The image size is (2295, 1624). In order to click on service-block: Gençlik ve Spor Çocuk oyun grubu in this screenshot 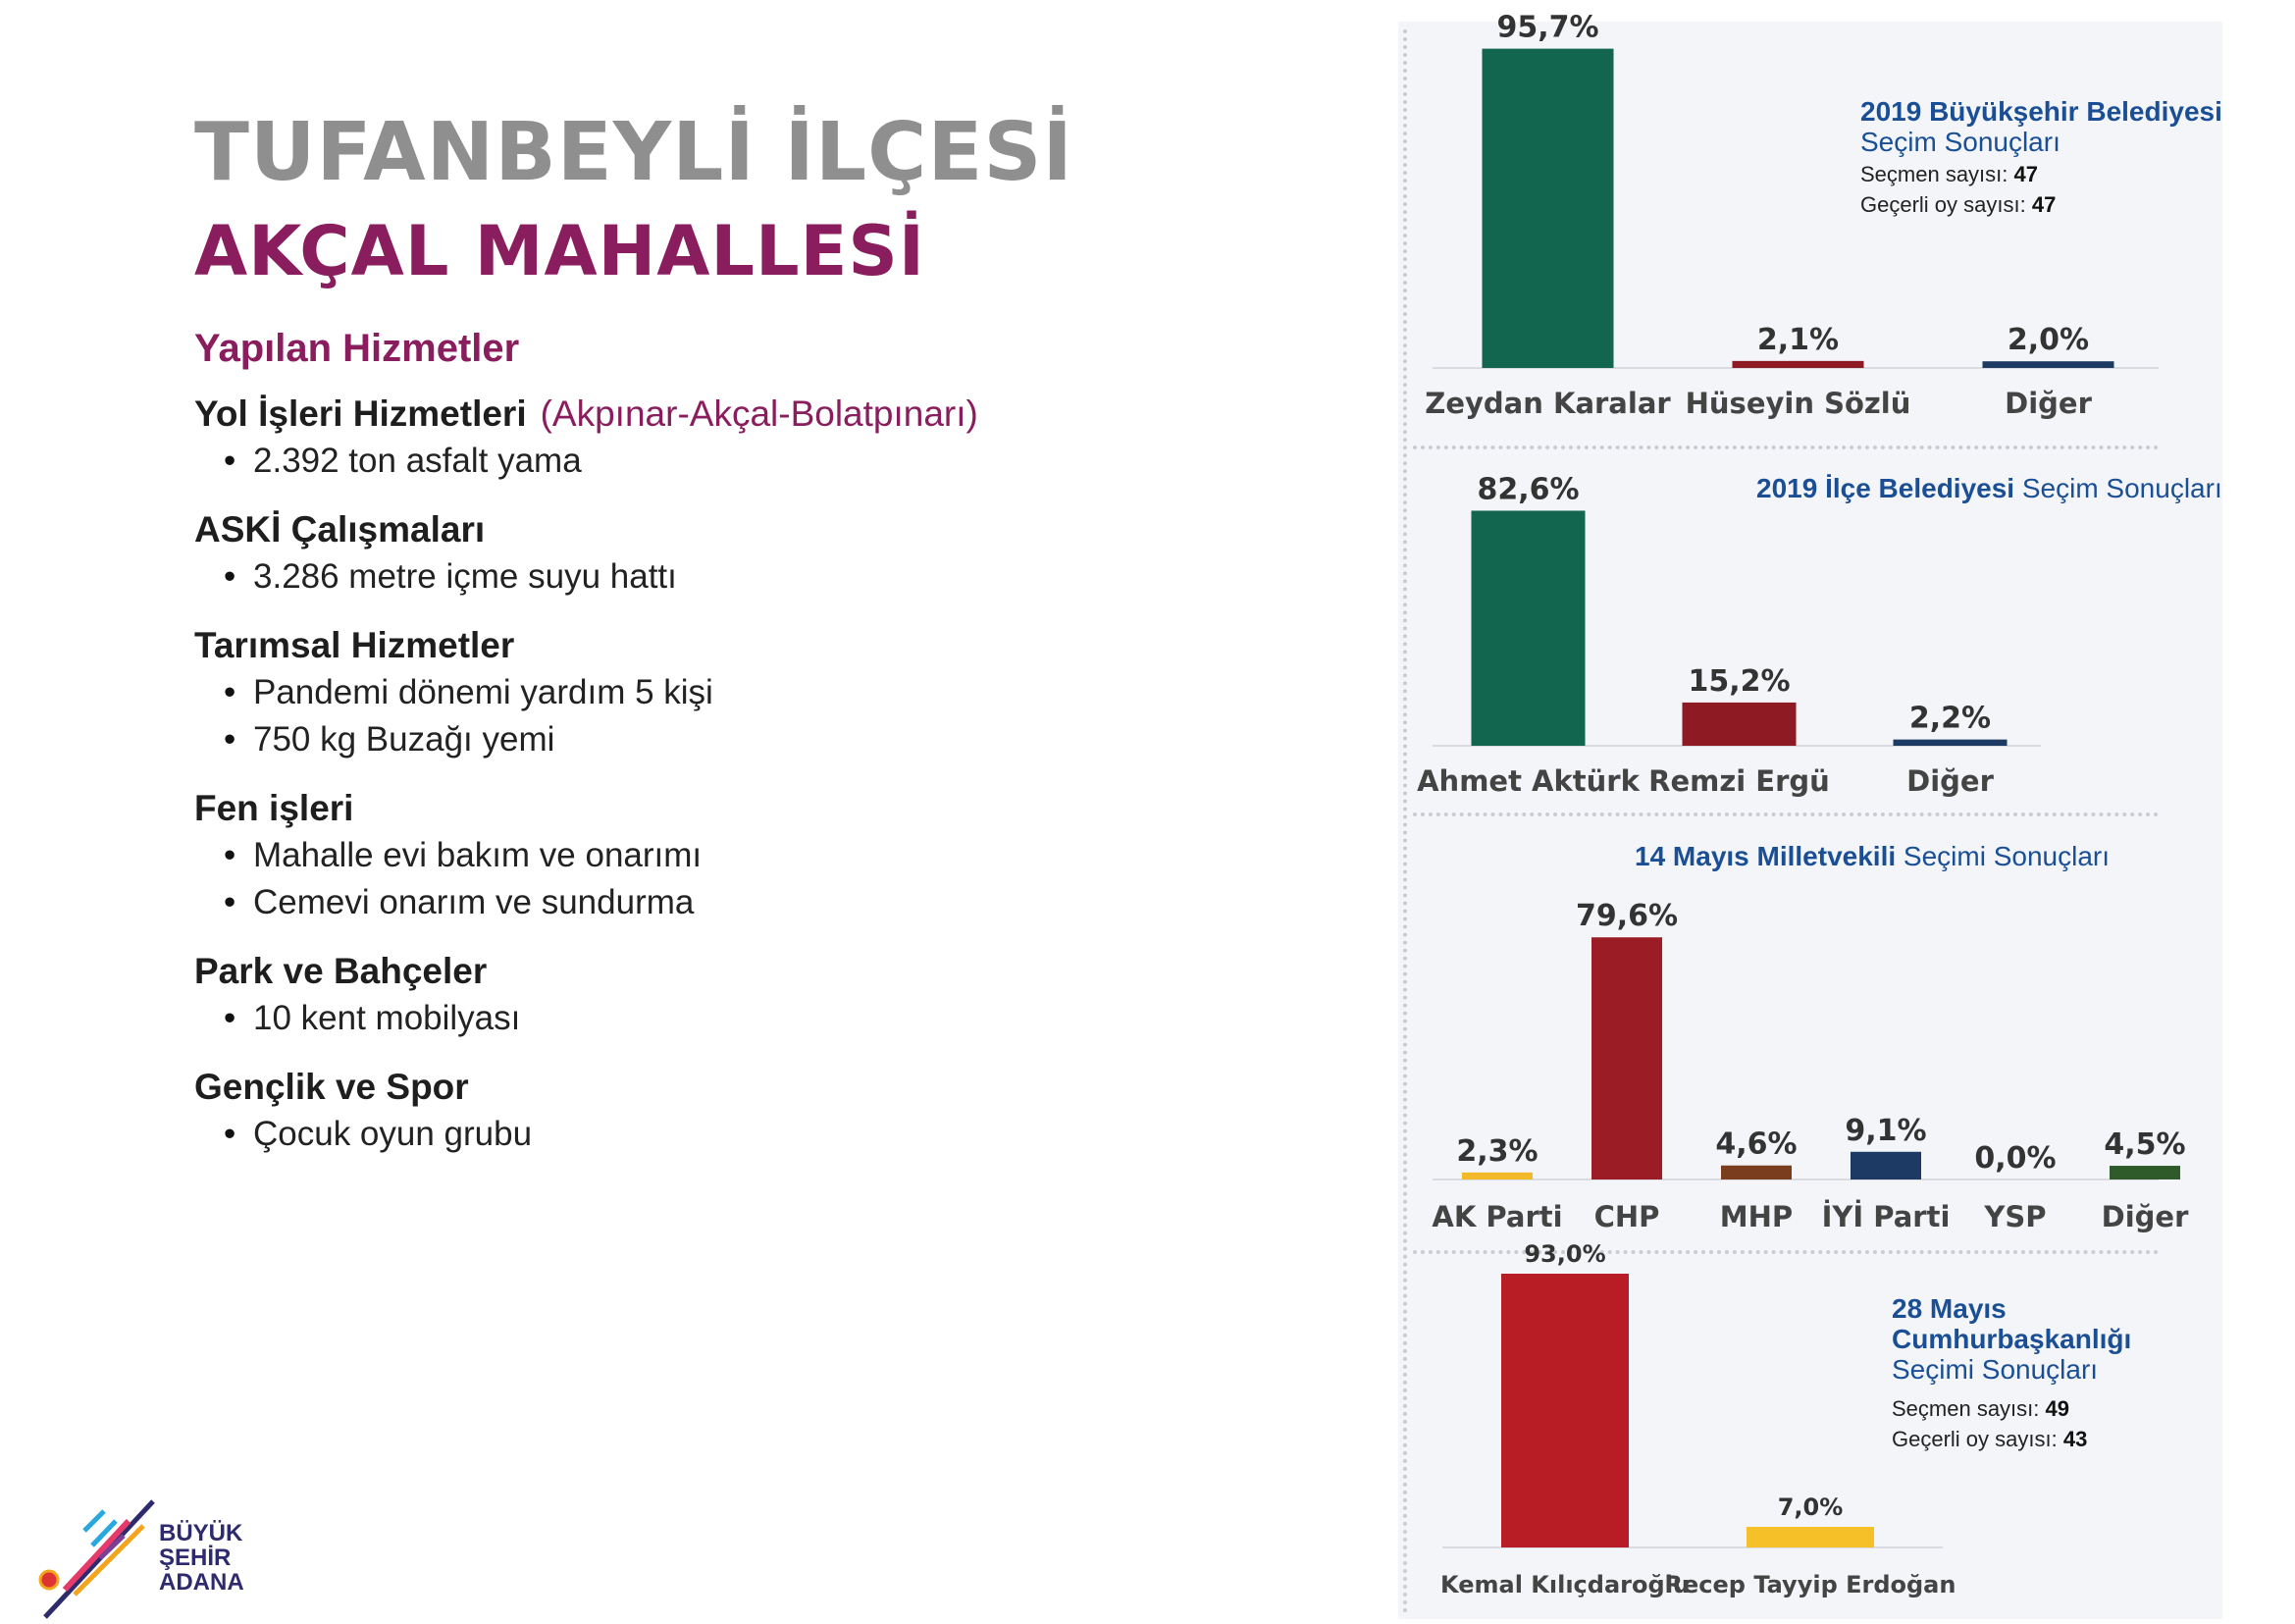, I will do `click(758, 1111)`.